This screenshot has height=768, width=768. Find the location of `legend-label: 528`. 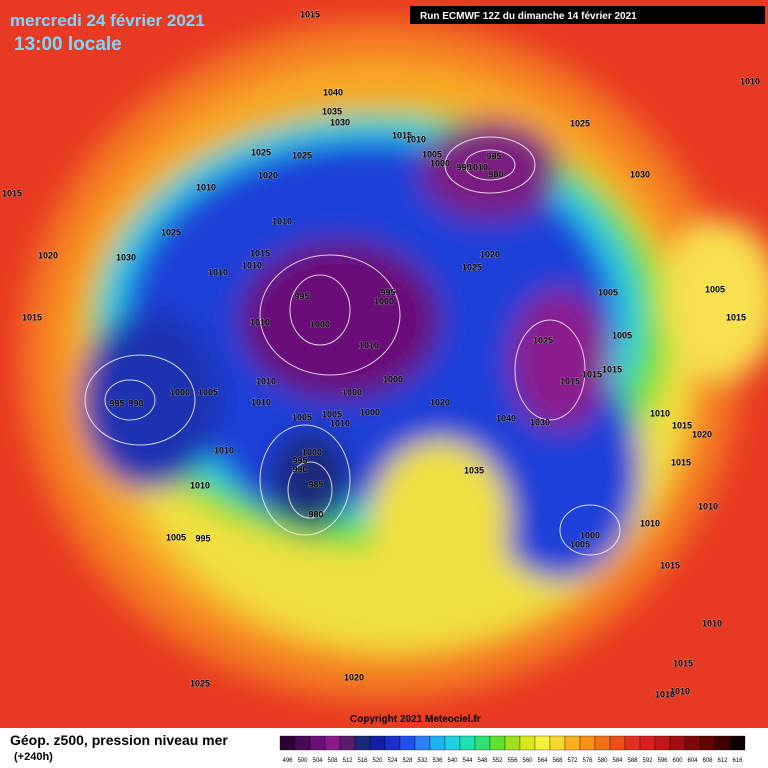

legend-label: 528 is located at coordinates (407, 761).